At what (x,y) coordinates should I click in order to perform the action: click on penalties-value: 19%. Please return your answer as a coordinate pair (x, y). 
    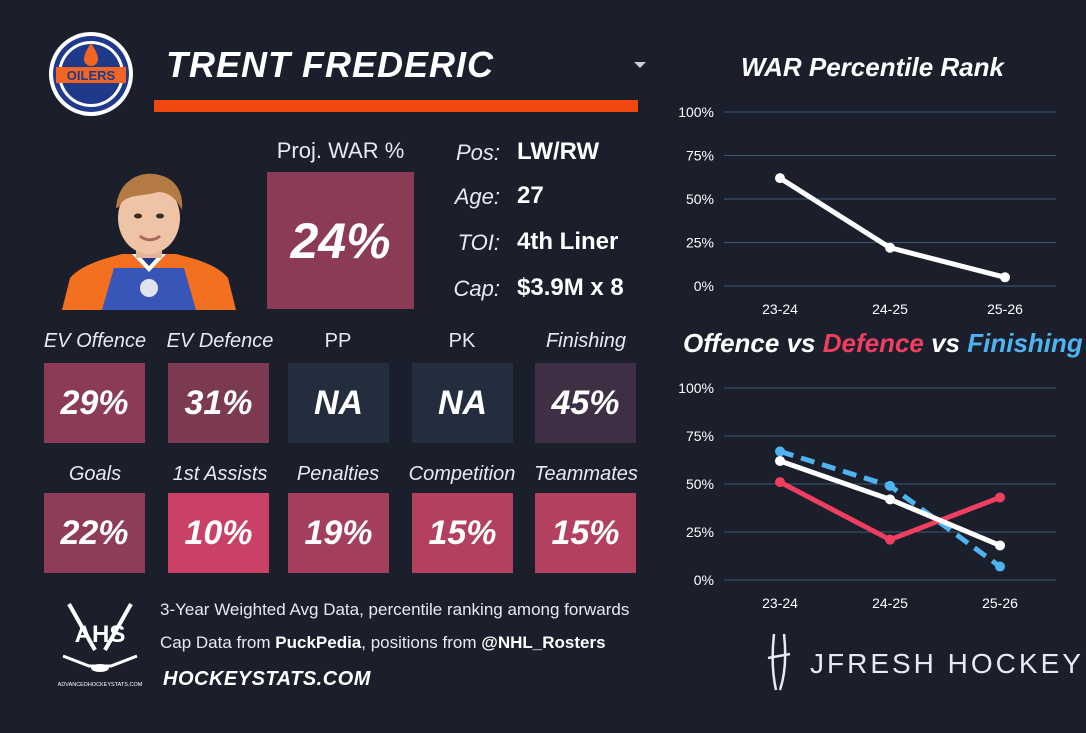
    Looking at the image, I should click on (338, 533).